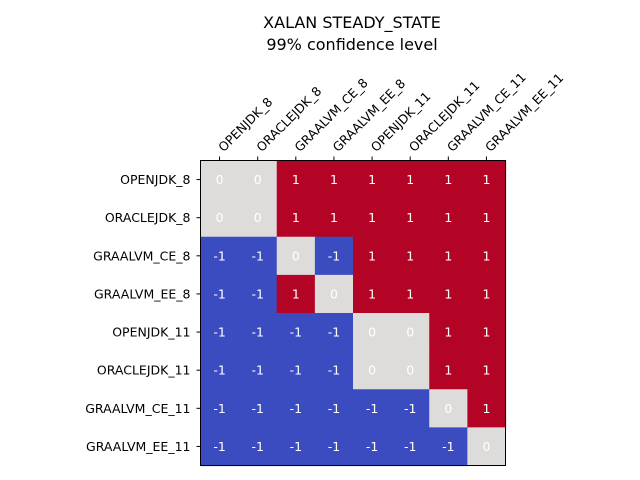 The height and width of the screenshot is (480, 640). I want to click on chart-subtitle: 99% confidence level, so click(351, 44).